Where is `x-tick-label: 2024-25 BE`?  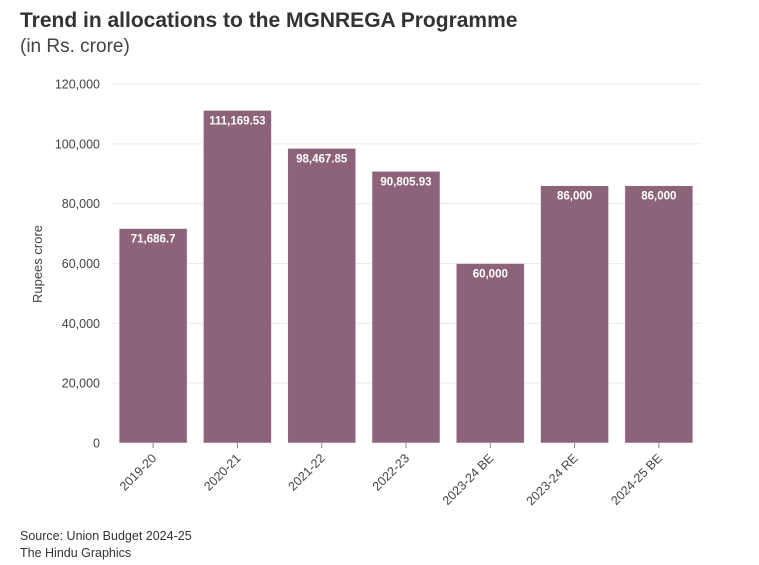
x-tick-label: 2024-25 BE is located at coordinates (636, 479).